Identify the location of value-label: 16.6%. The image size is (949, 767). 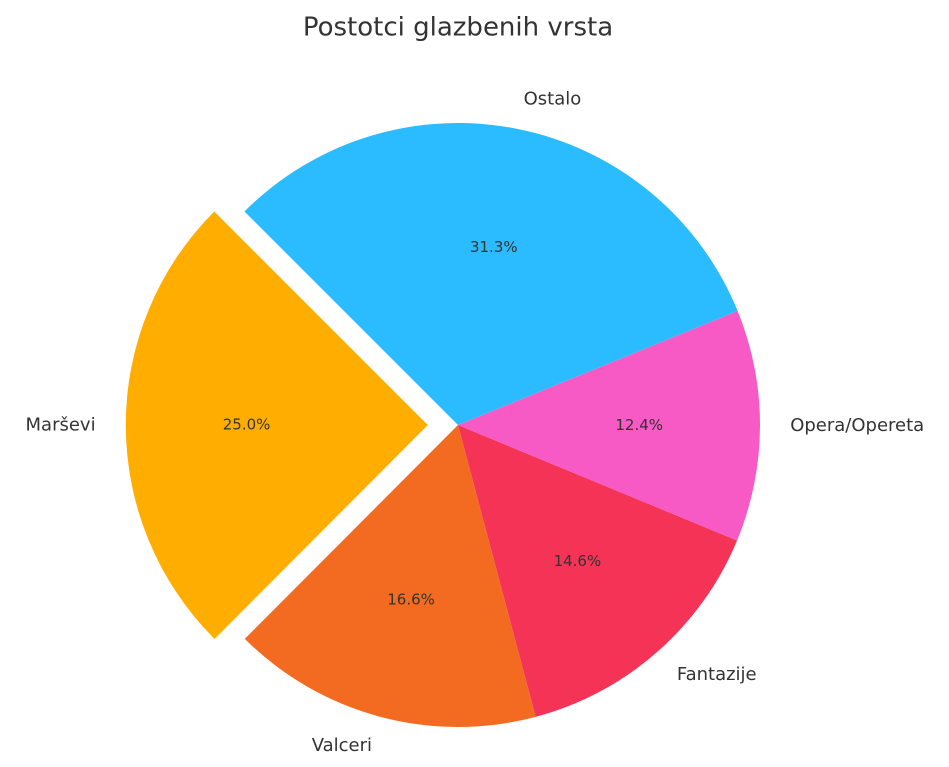
(411, 600).